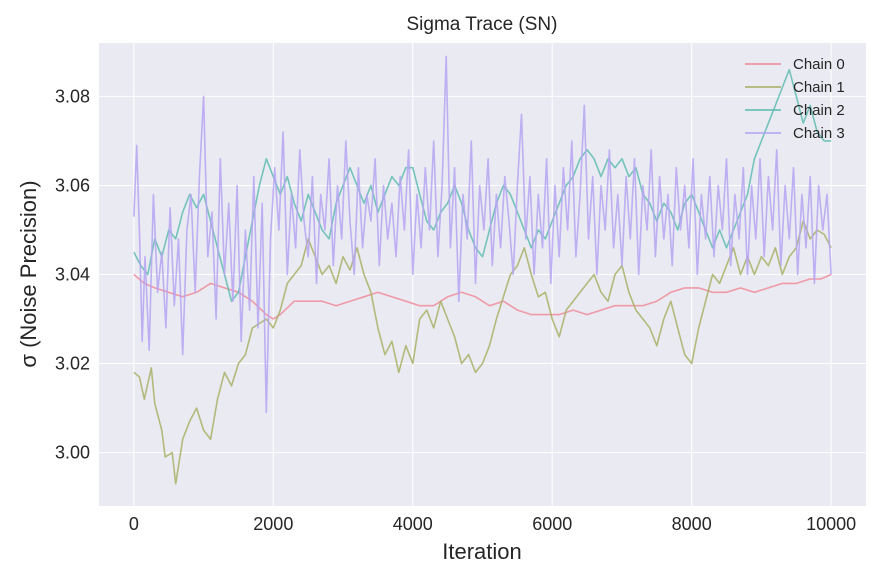  Describe the element at coordinates (819, 64) in the screenshot. I see `legend-label: Chain 0` at that location.